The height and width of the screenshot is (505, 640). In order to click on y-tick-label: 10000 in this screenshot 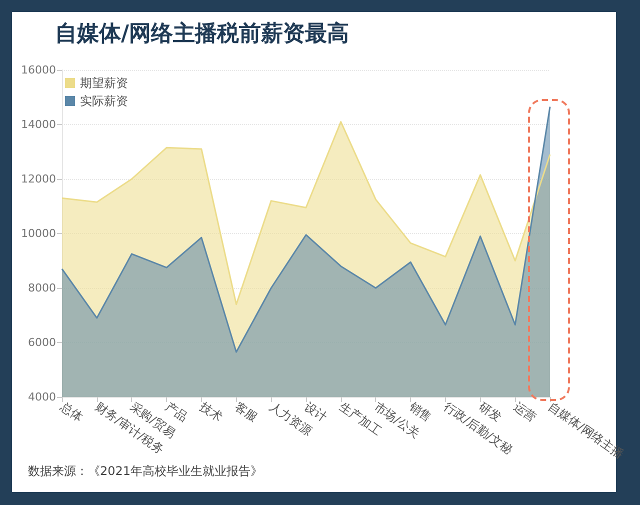, I will do `click(38, 233)`.